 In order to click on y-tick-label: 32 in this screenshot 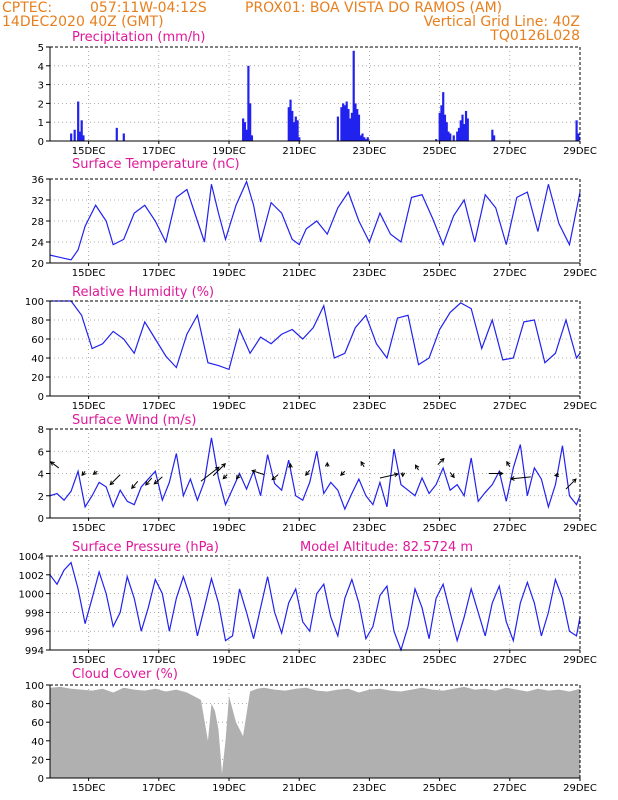, I will do `click(37, 201)`.